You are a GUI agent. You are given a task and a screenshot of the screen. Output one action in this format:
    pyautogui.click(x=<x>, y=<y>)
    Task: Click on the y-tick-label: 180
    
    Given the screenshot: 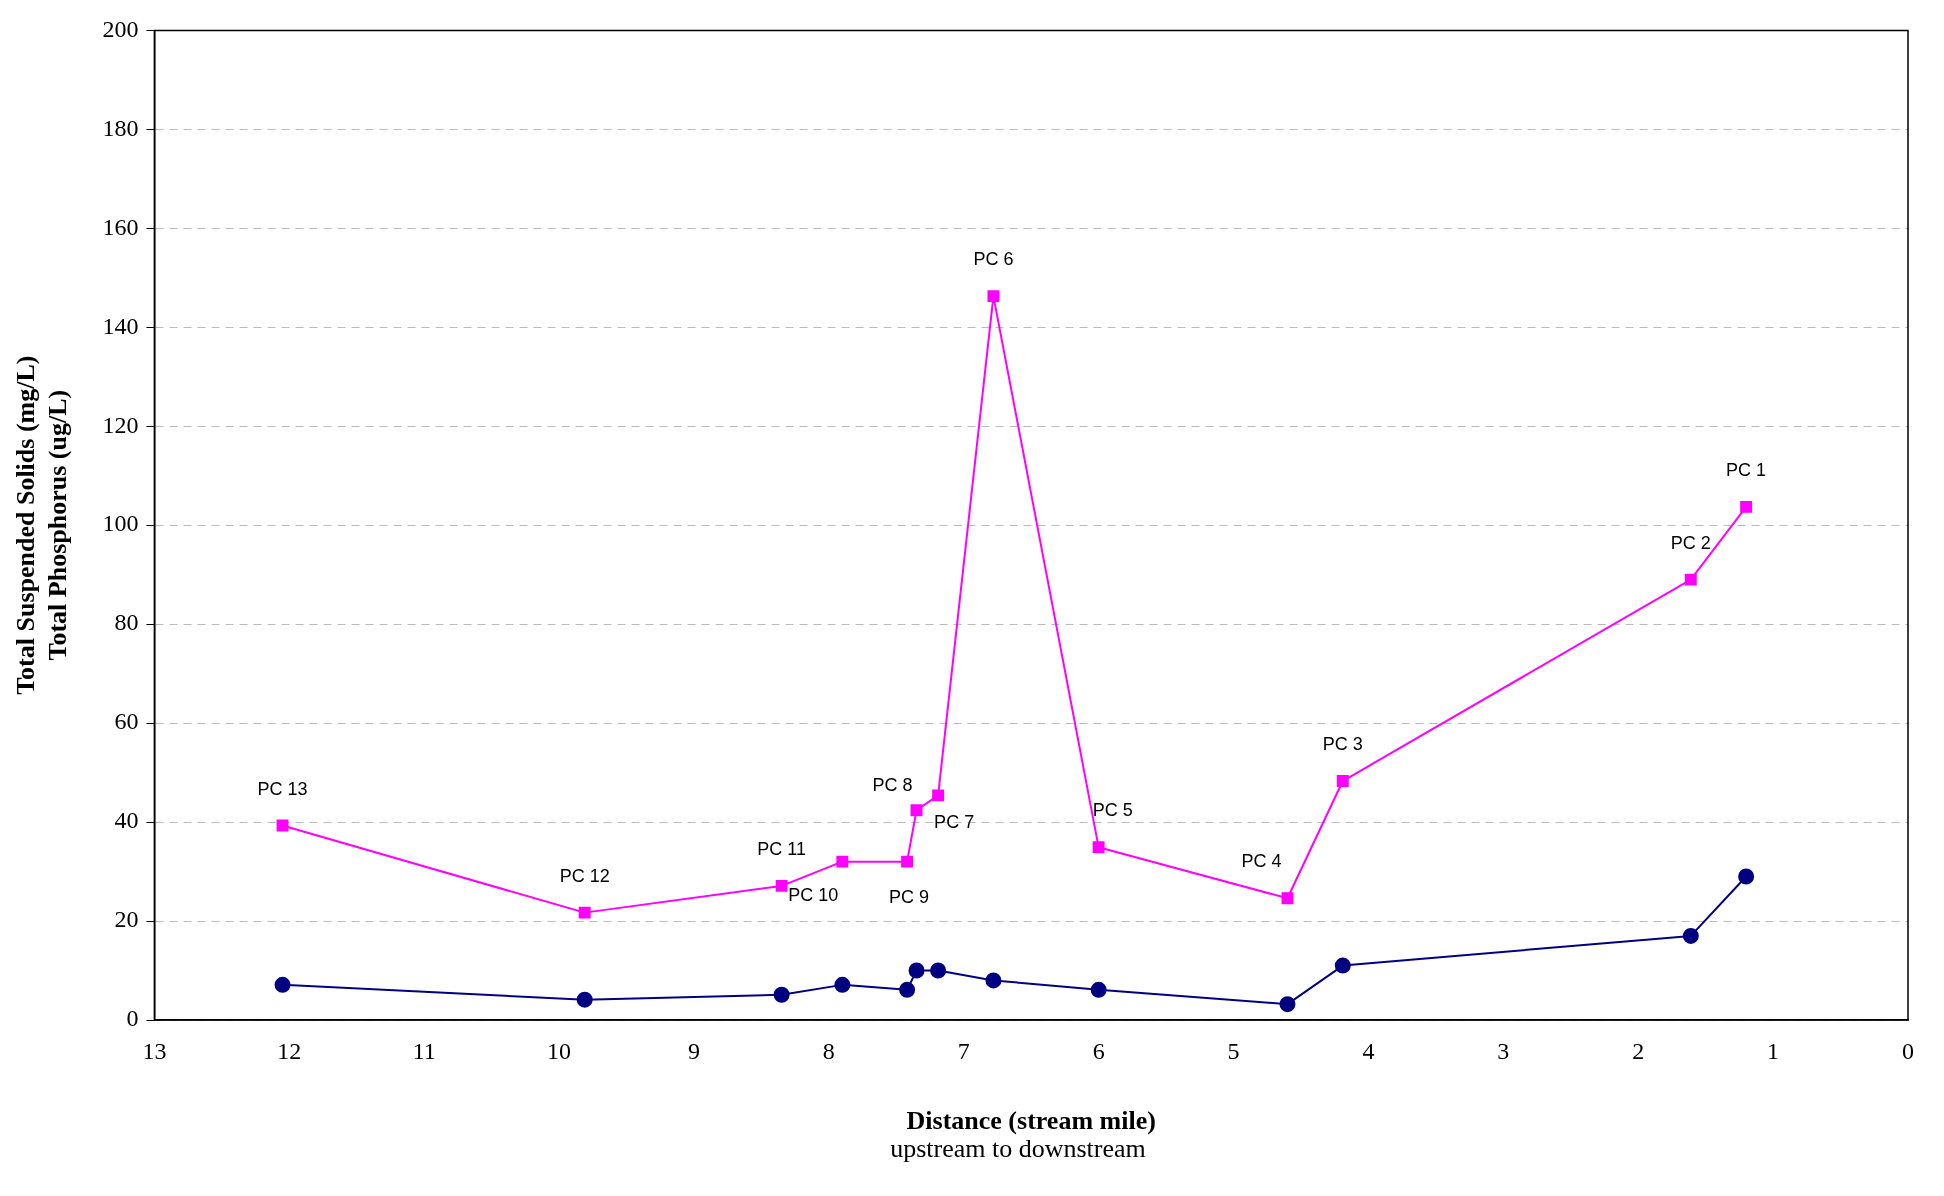 What is the action you would take?
    pyautogui.click(x=120, y=127)
    